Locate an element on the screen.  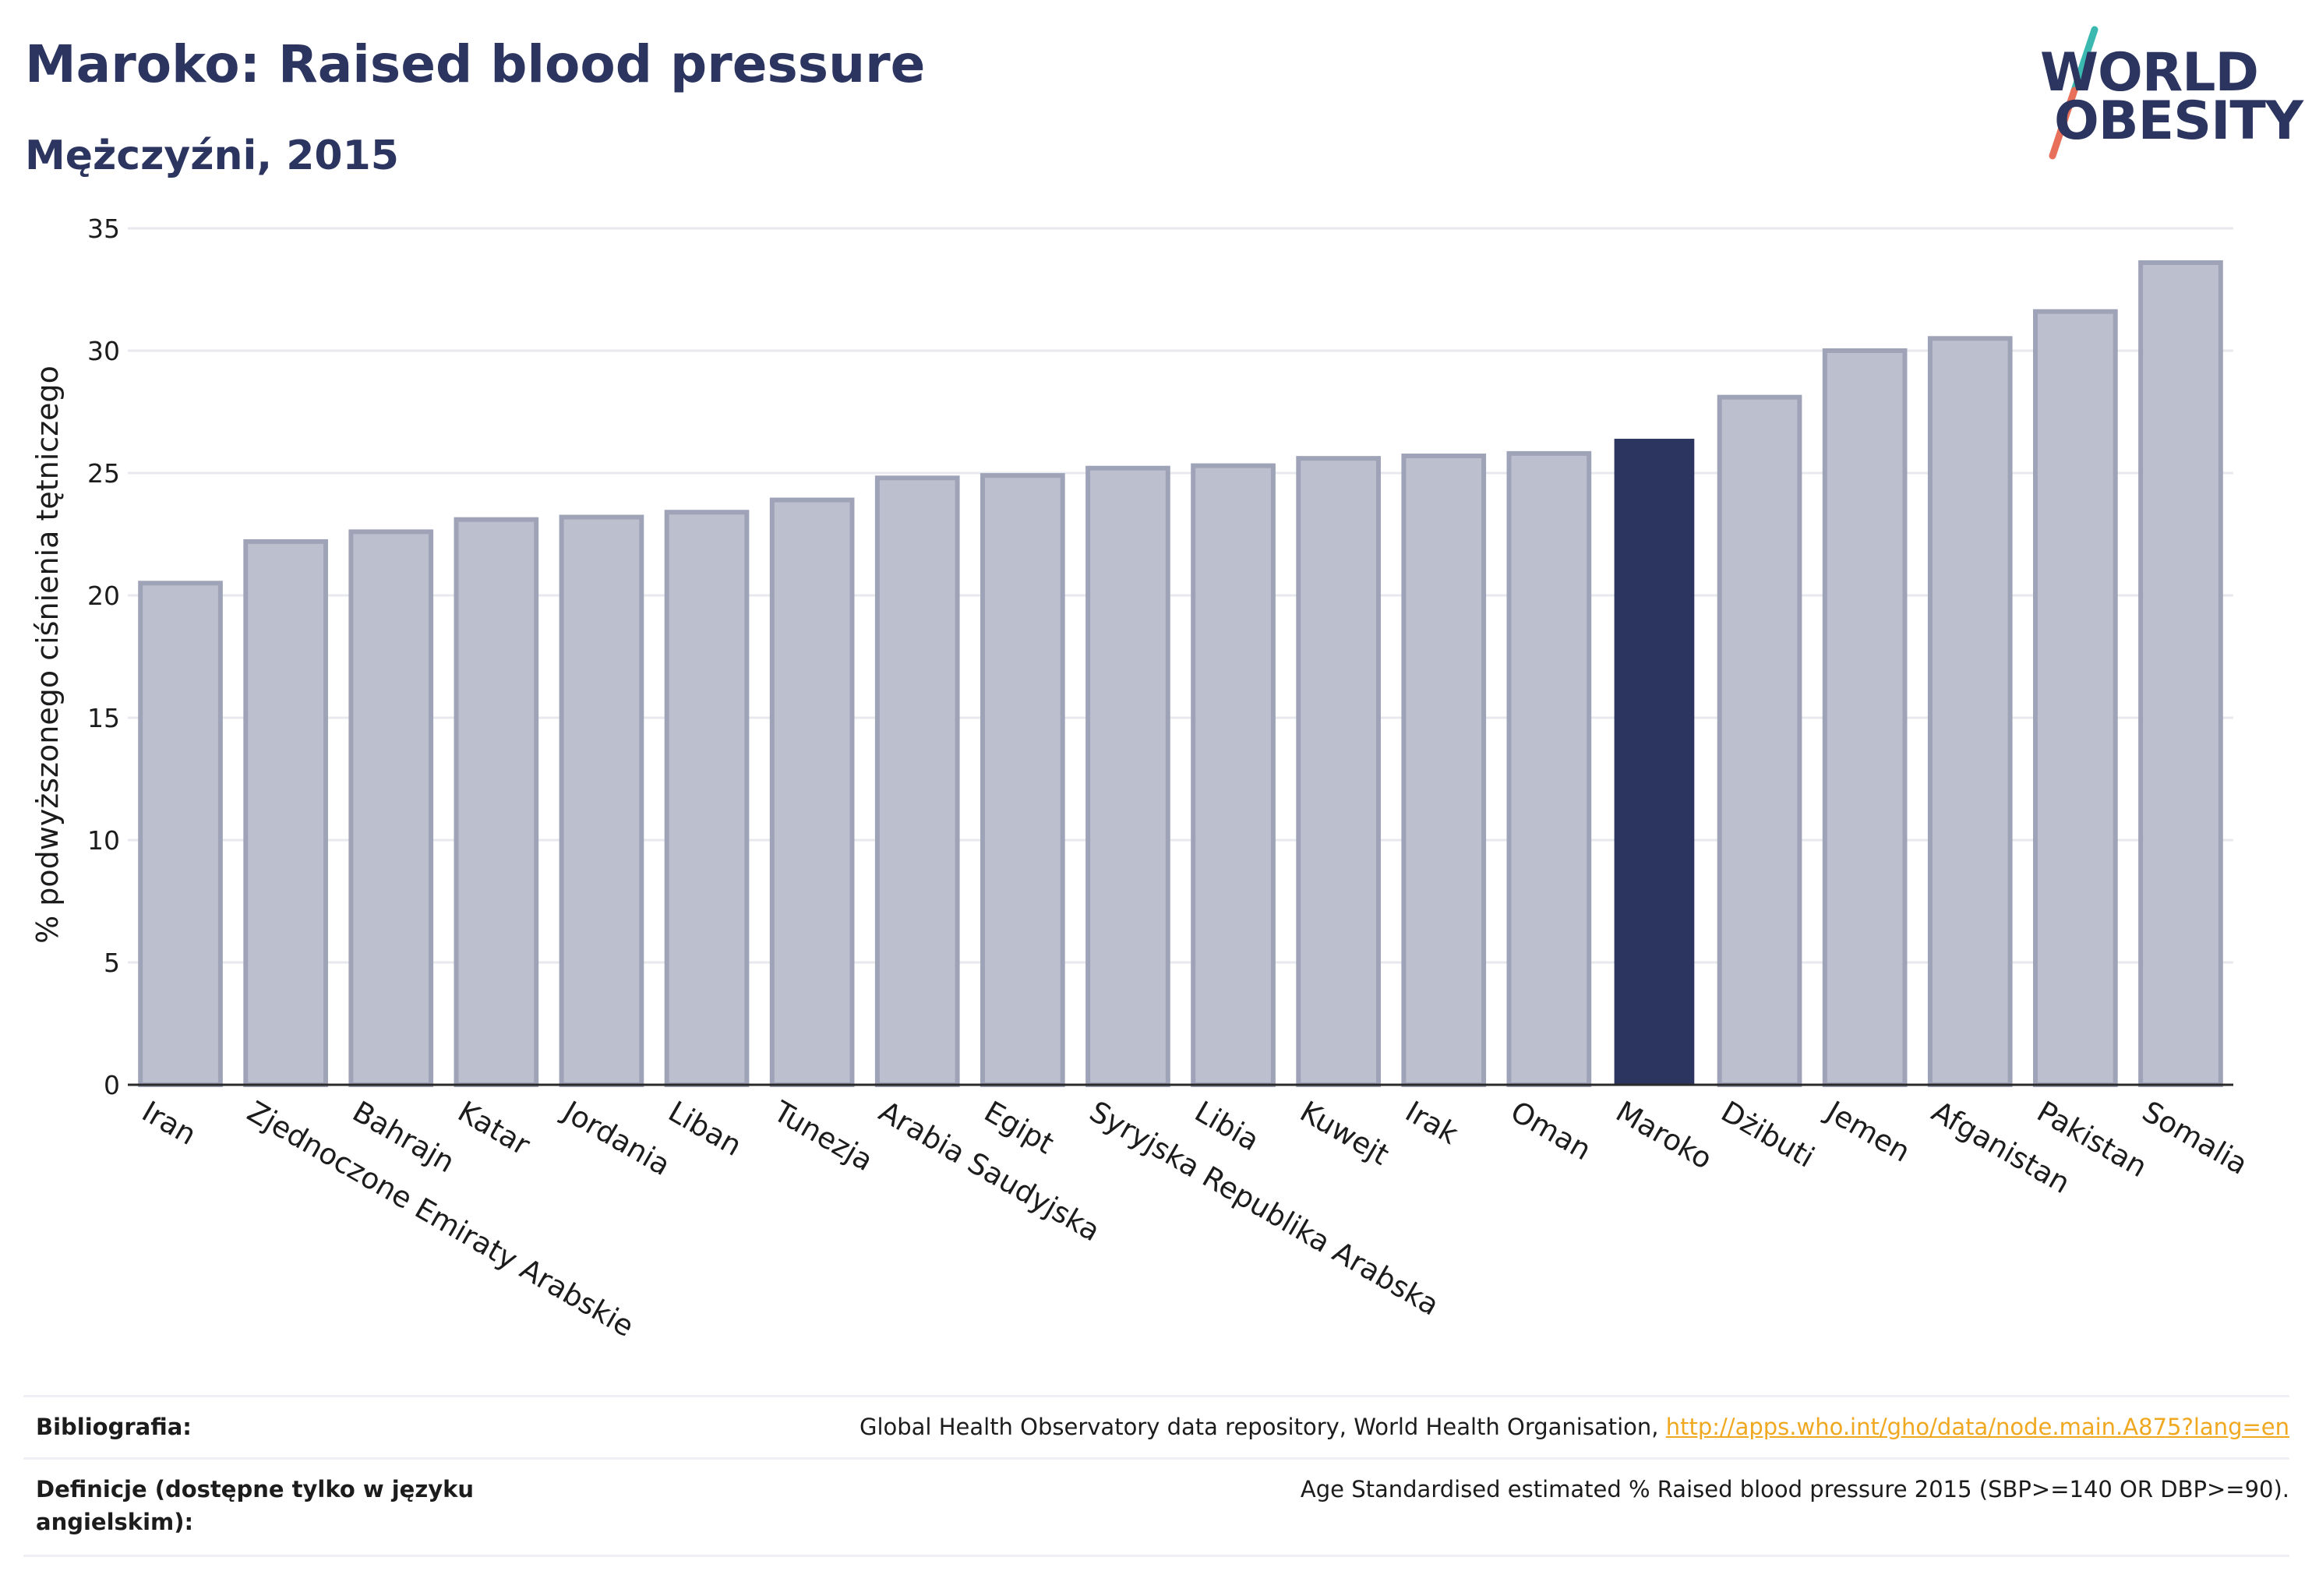
y-tick-label: 35 is located at coordinates (103, 229).